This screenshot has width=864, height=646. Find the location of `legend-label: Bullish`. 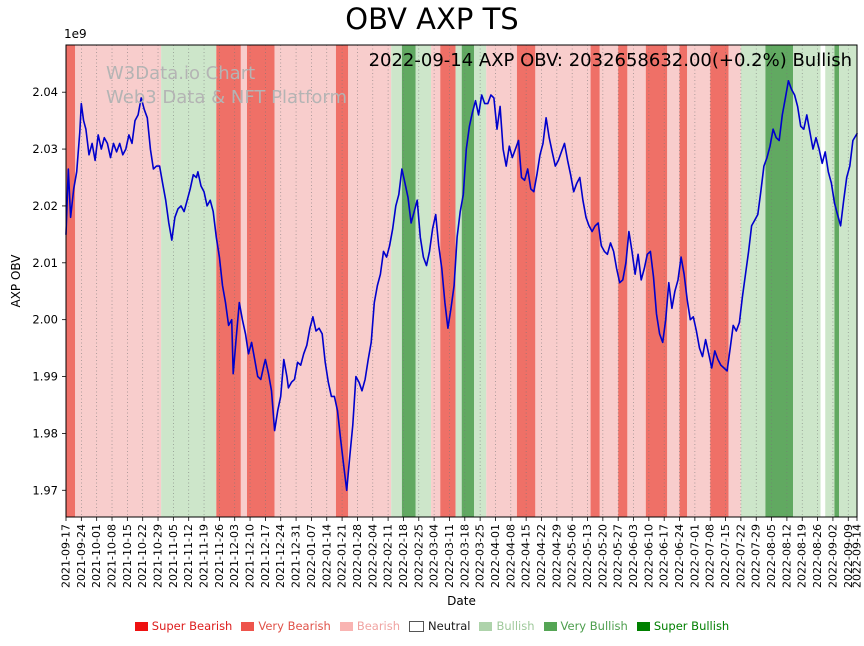

legend-label: Bullish is located at coordinates (515, 626).